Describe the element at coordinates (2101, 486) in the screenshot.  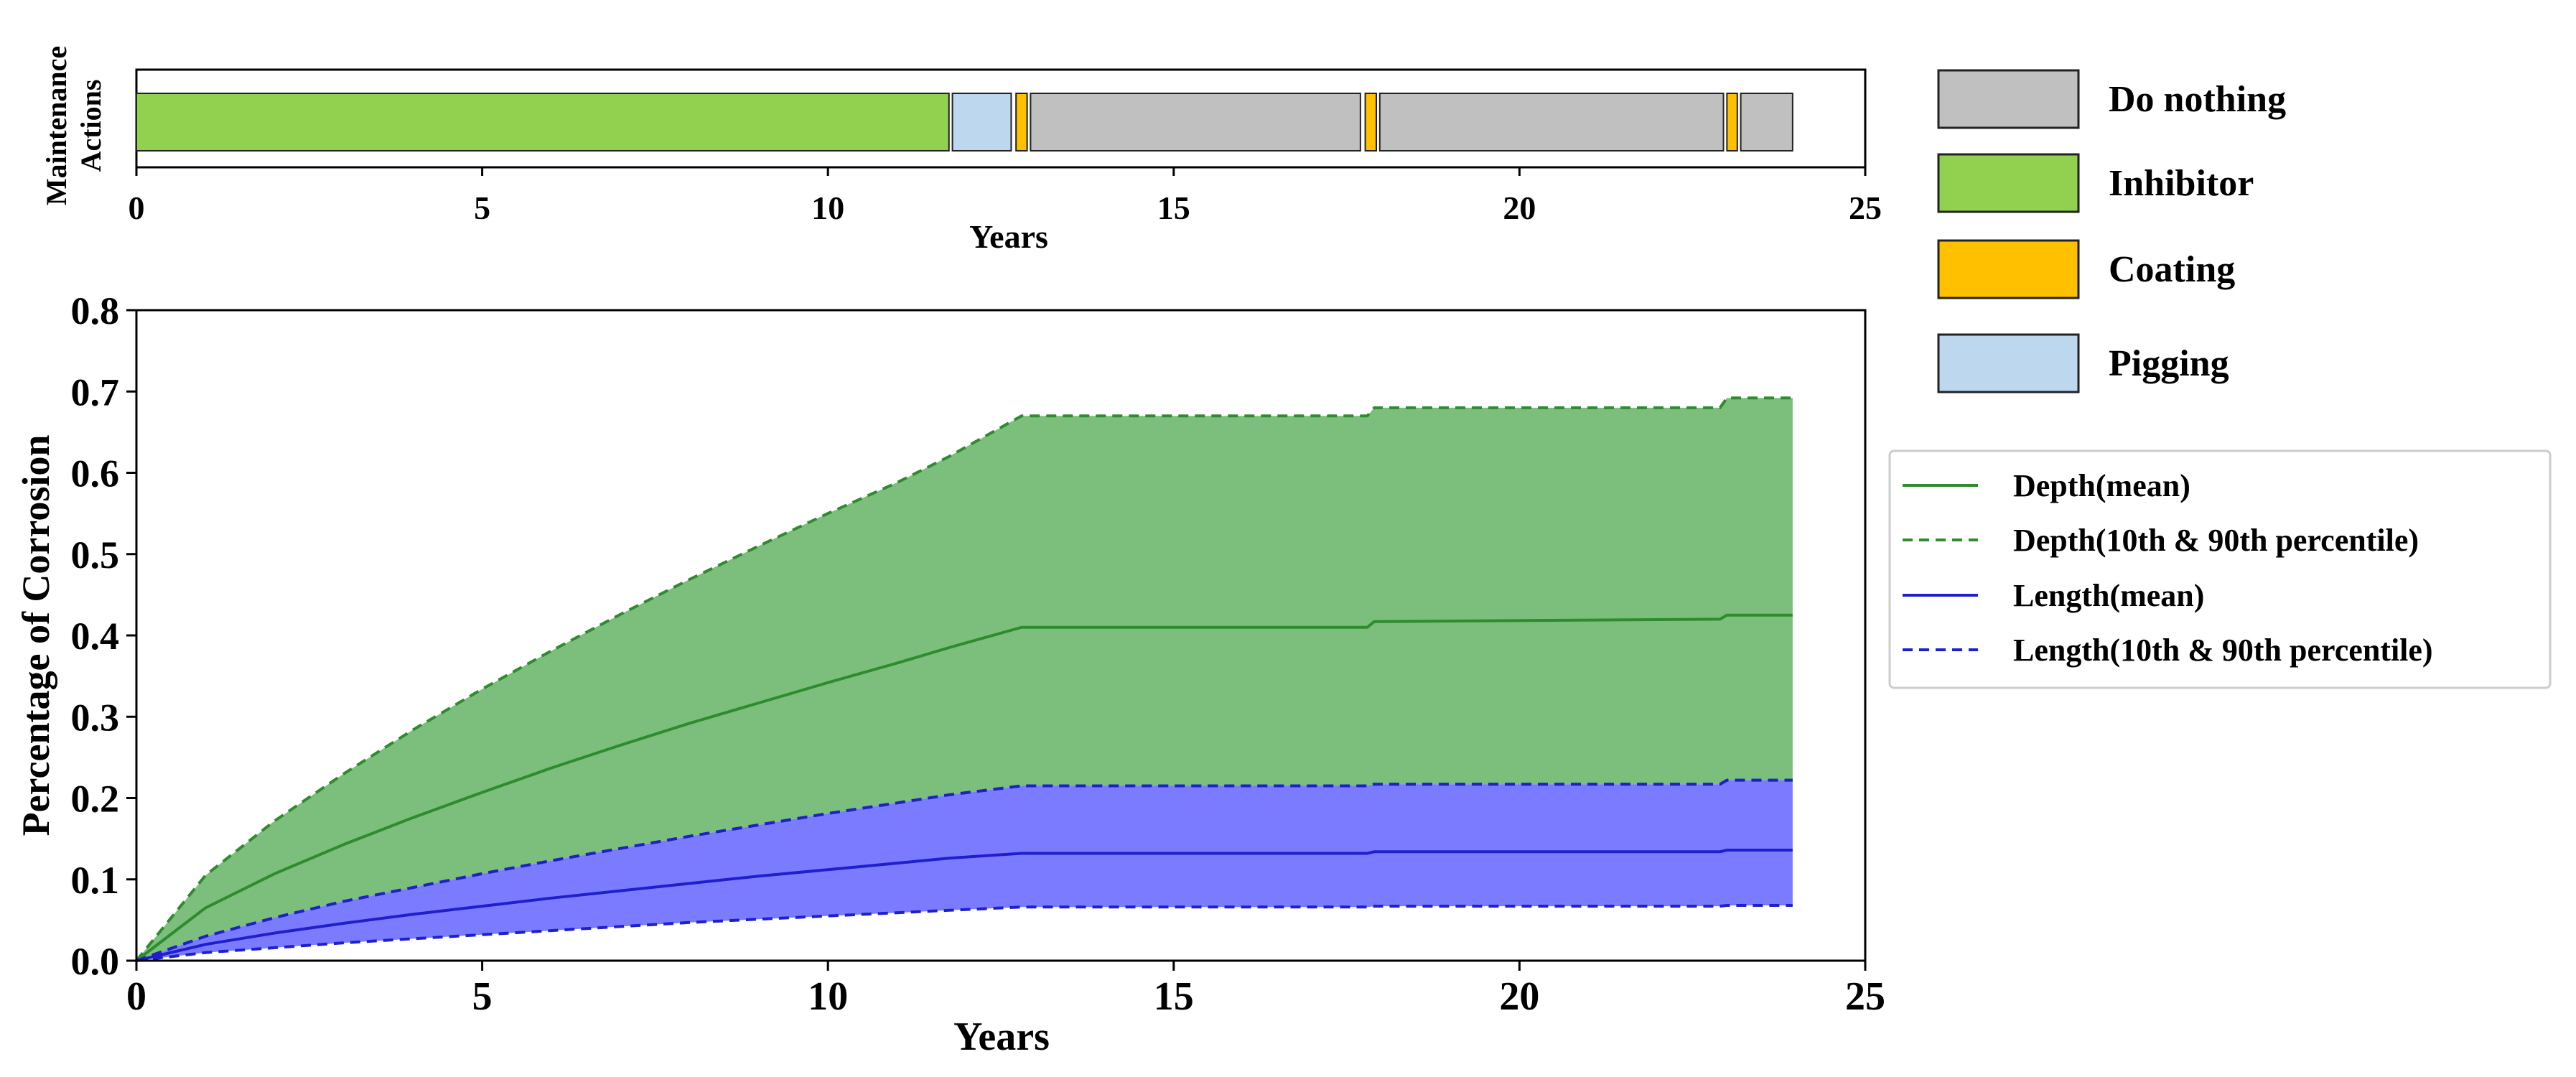
I see `legend-label: Depth(mean)` at that location.